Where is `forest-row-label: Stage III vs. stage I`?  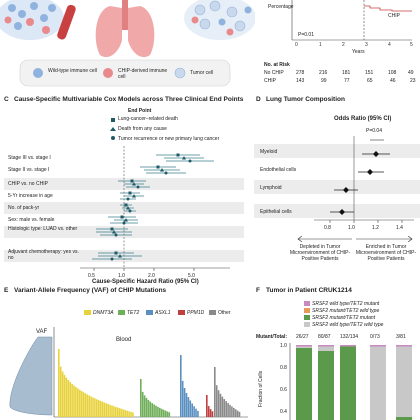 forest-row-label: Stage III vs. stage I is located at coordinates (29, 158).